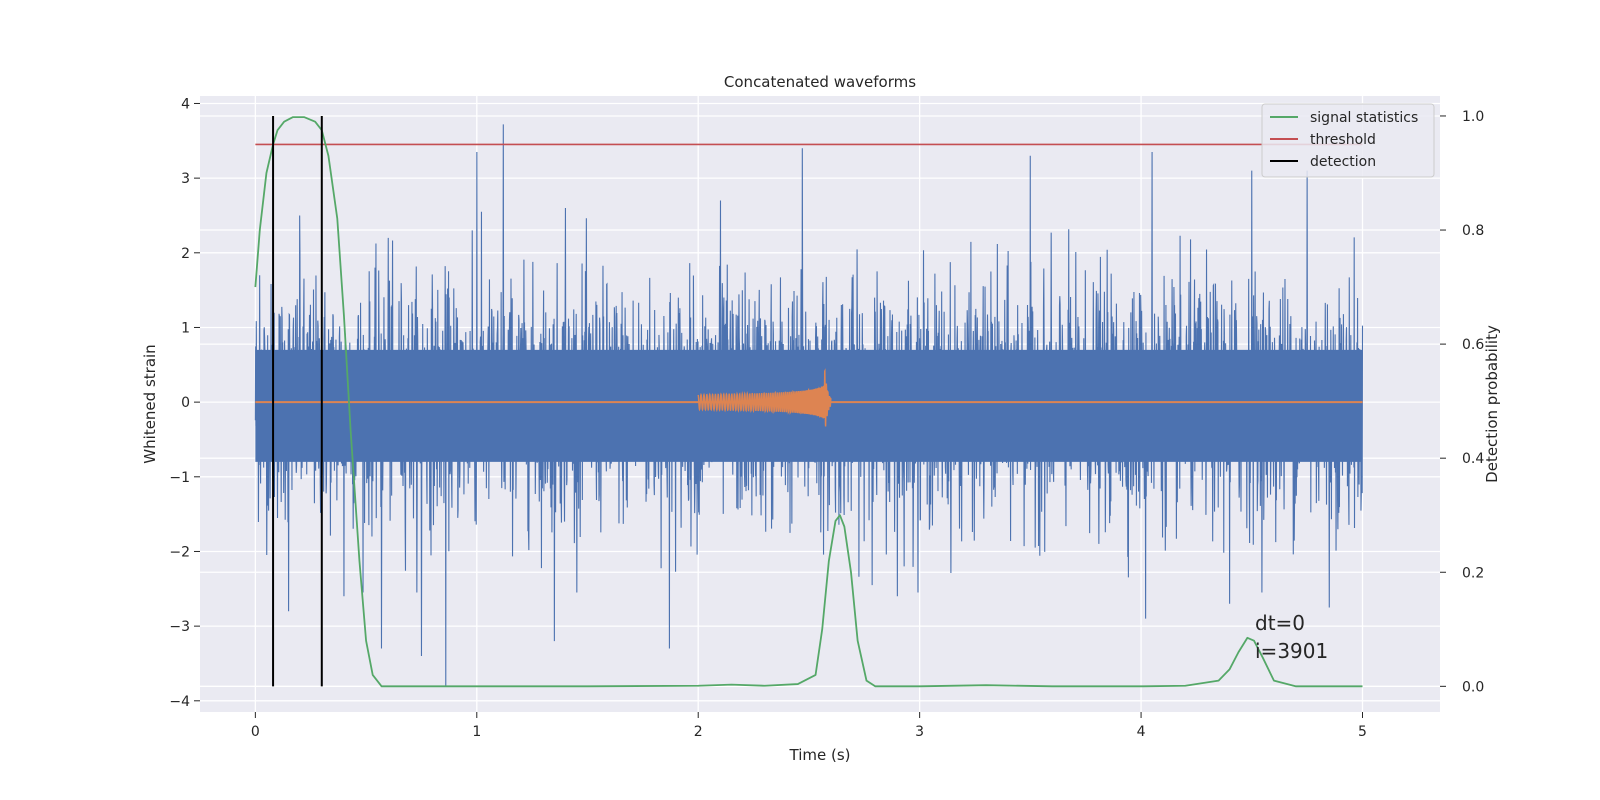 This screenshot has width=1600, height=800. What do you see at coordinates (185, 254) in the screenshot?
I see `y-tick-label: 2` at bounding box center [185, 254].